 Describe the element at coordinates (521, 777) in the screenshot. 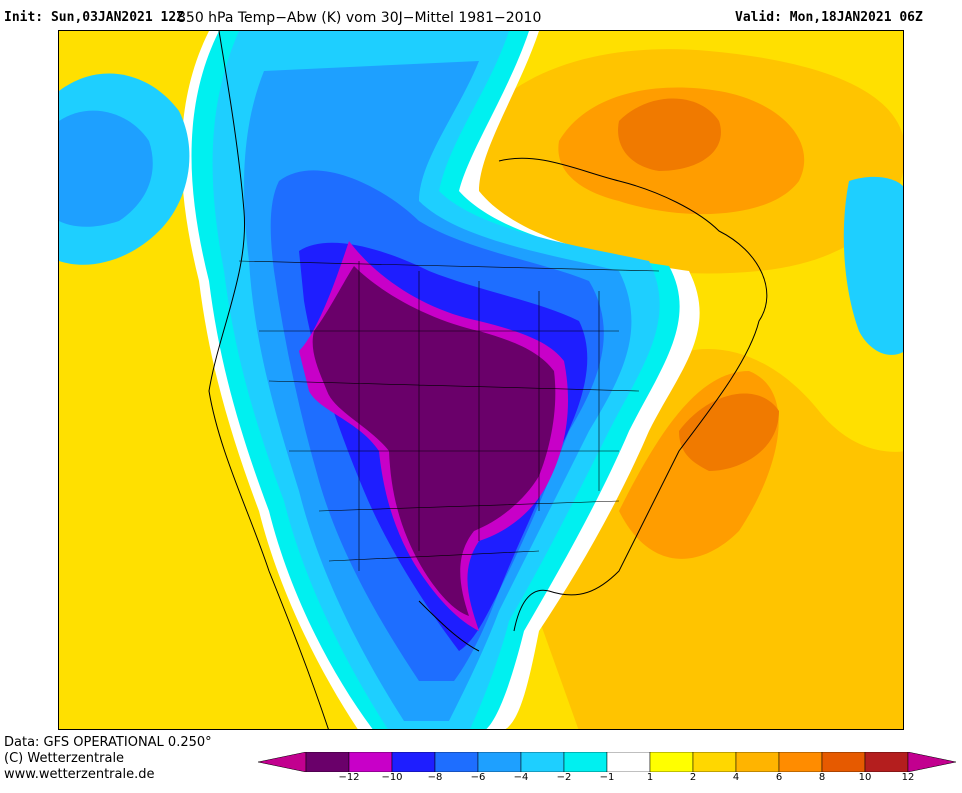

I see `legend-tick-label: −4` at that location.